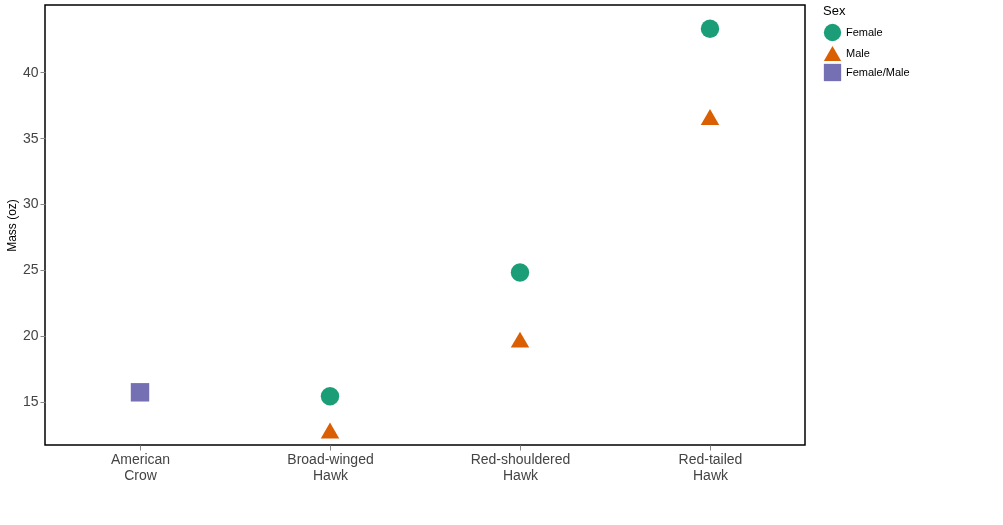 The width and height of the screenshot is (1003, 525). What do you see at coordinates (330, 466) in the screenshot?
I see `x-tick-label: Broad-winged Hawk` at bounding box center [330, 466].